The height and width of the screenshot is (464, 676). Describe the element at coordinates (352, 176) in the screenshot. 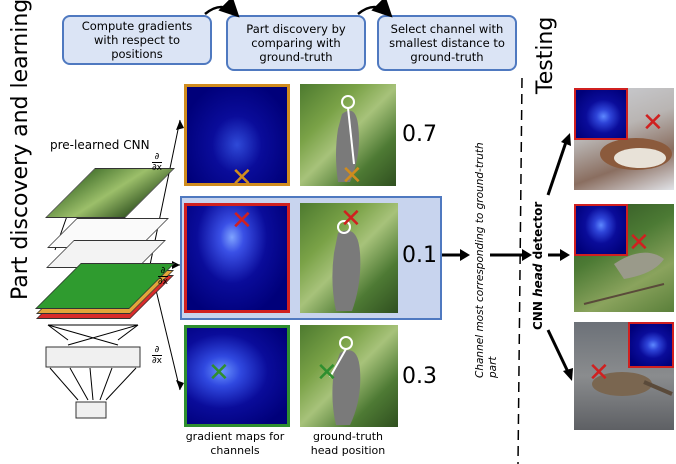

I see `cross-orange-gt: ✕` at that location.